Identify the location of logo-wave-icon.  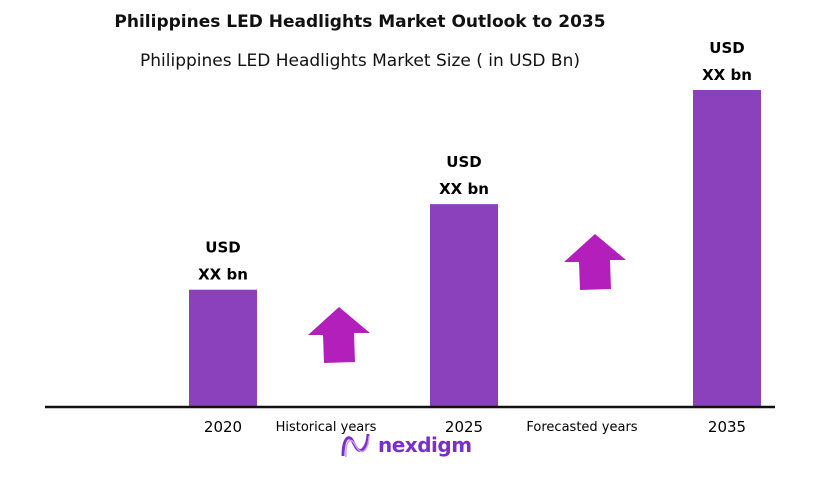
(355, 445).